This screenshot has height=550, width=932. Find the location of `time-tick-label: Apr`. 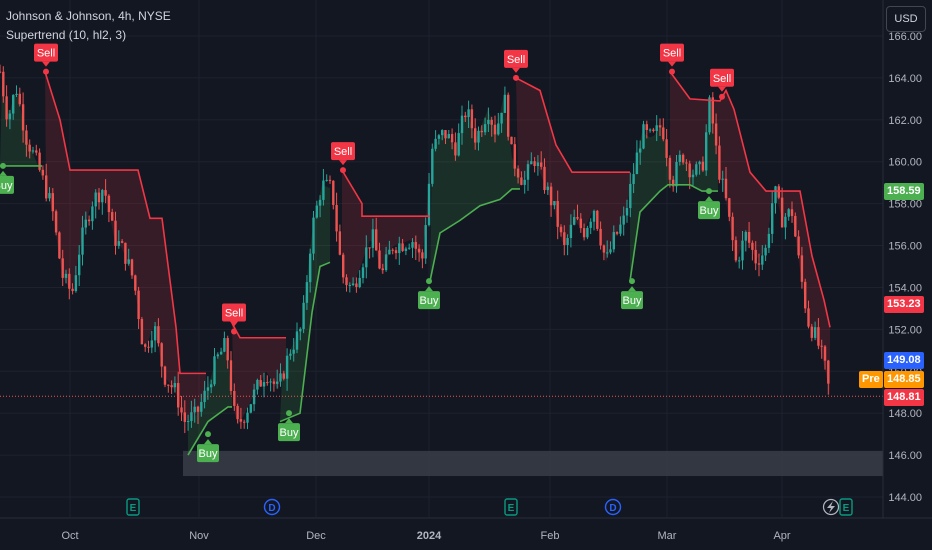

time-tick-label: Apr is located at coordinates (781, 536).